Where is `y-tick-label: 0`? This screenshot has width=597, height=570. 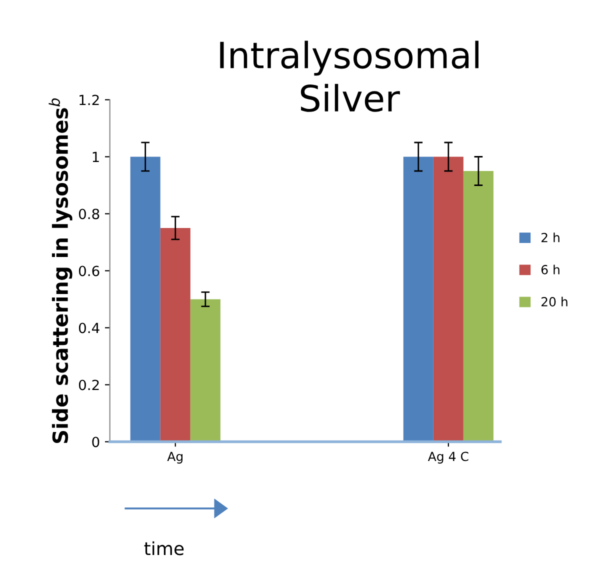
y-tick-label: 0 is located at coordinates (96, 442).